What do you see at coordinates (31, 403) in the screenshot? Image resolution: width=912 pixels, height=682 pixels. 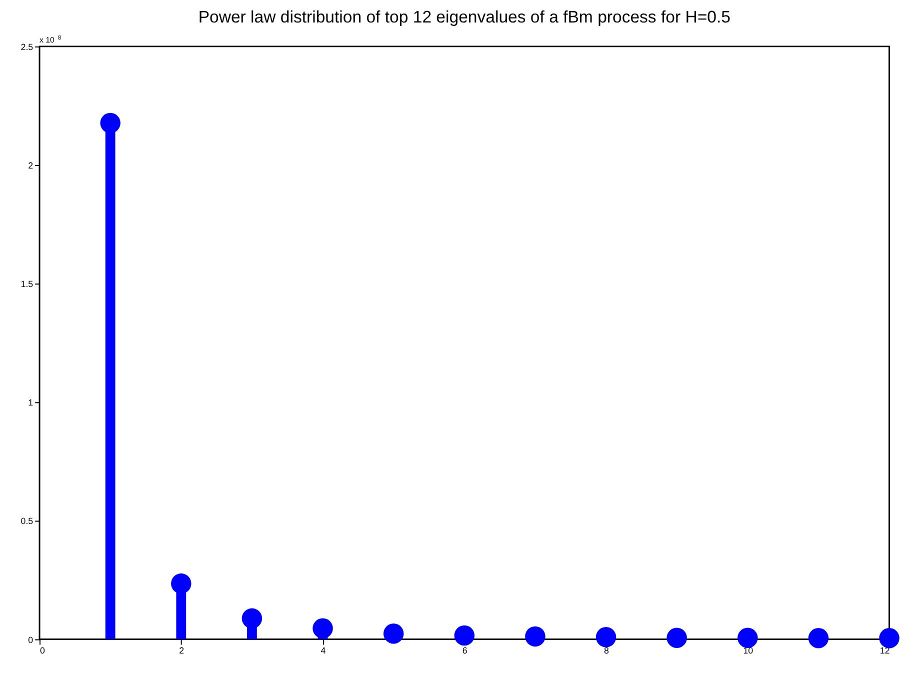 I see `y-tick-label: 1` at bounding box center [31, 403].